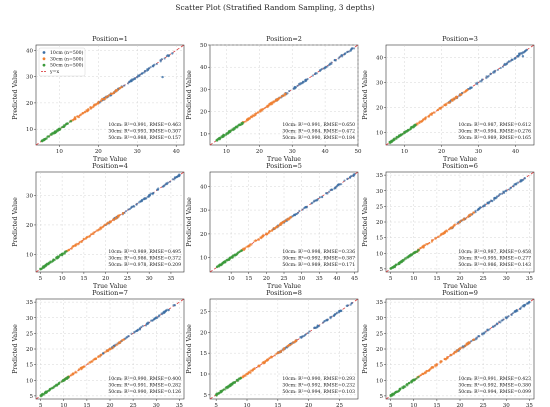  What do you see at coordinates (318, 125) in the screenshot?
I see `metric-text: 10cm: R²=0.991, RMSE=0.650` at bounding box center [318, 125].